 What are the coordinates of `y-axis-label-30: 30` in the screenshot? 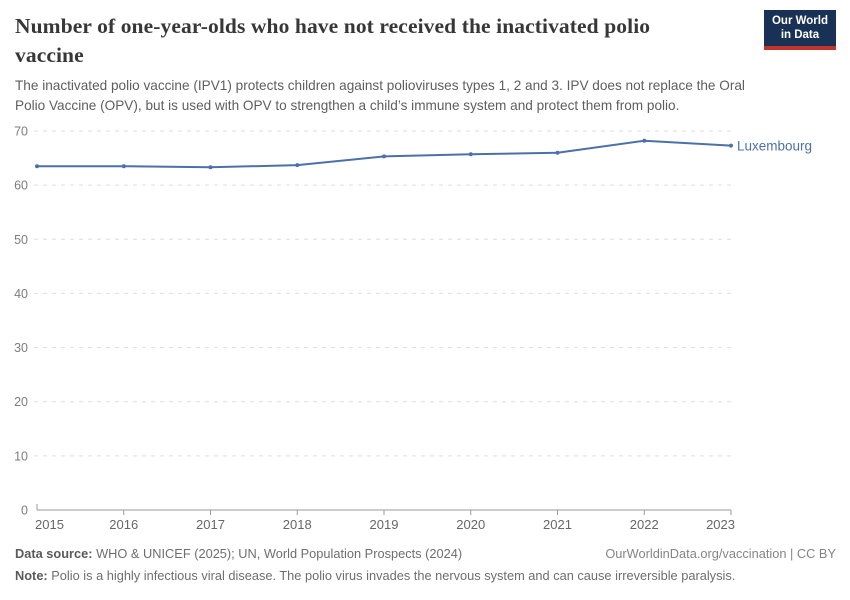 It's located at (21, 348).